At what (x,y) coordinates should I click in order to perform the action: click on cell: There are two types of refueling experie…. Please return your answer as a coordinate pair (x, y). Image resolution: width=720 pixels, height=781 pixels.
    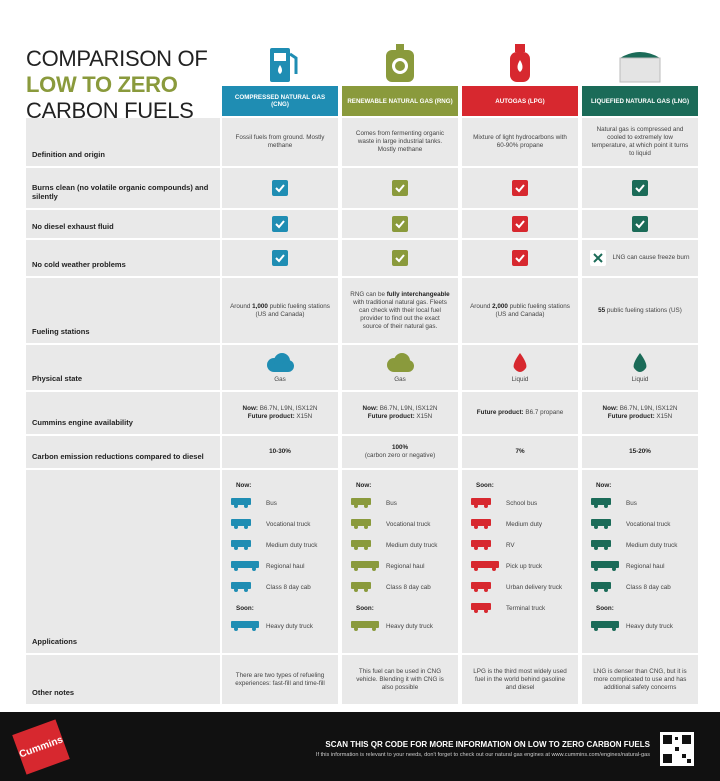
    Looking at the image, I should click on (280, 679).